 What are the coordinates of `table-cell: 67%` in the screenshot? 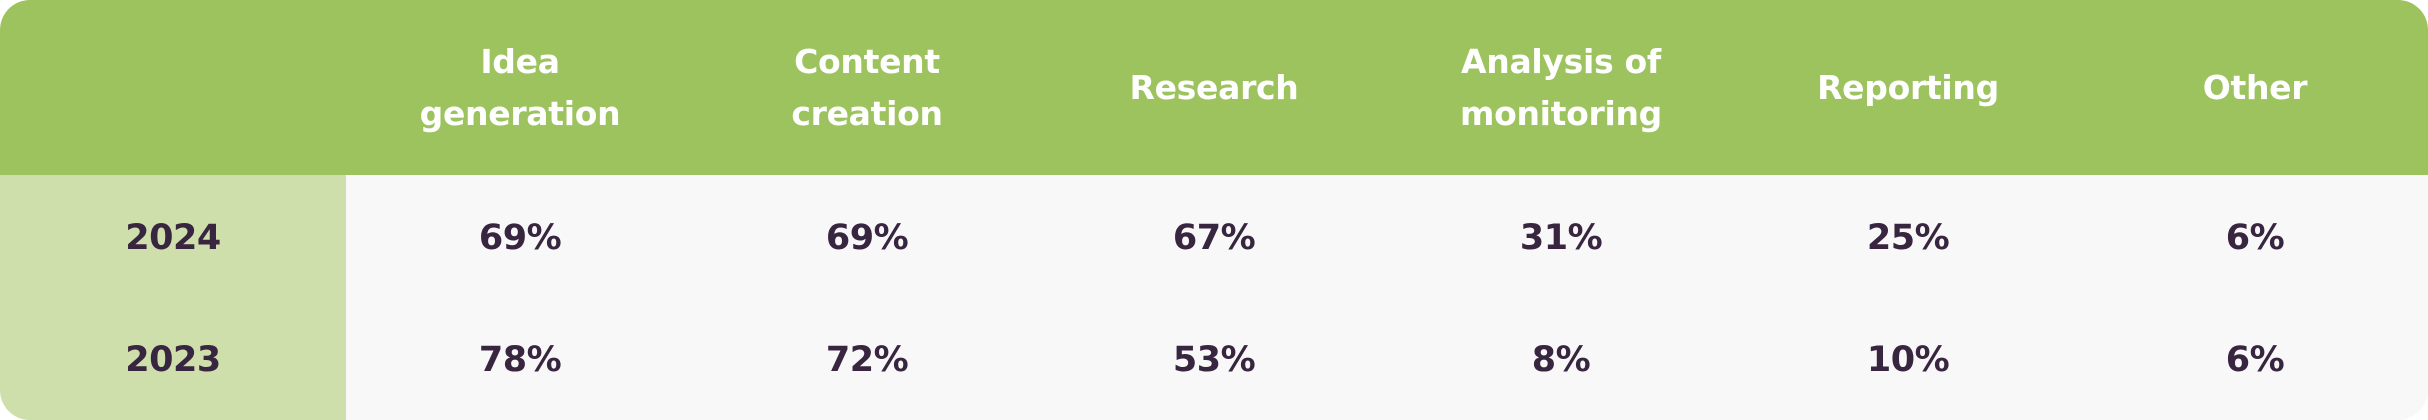 It's located at (1214, 237).